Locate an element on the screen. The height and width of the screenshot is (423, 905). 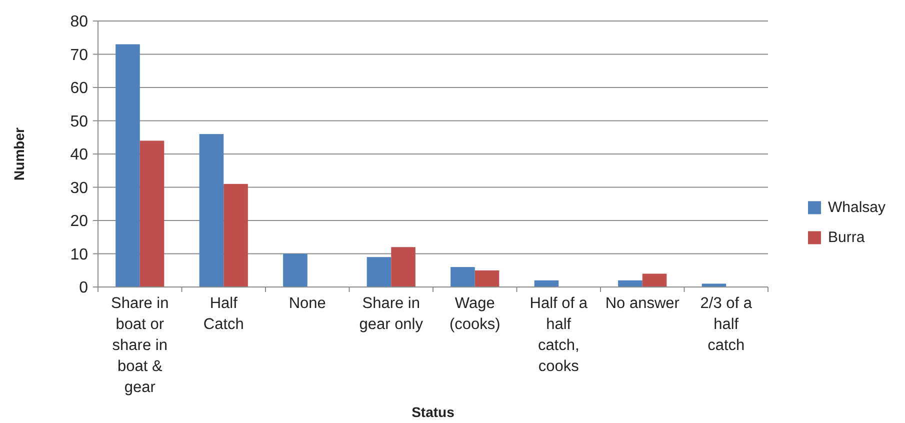
y-tick-label: 10 is located at coordinates (79, 255).